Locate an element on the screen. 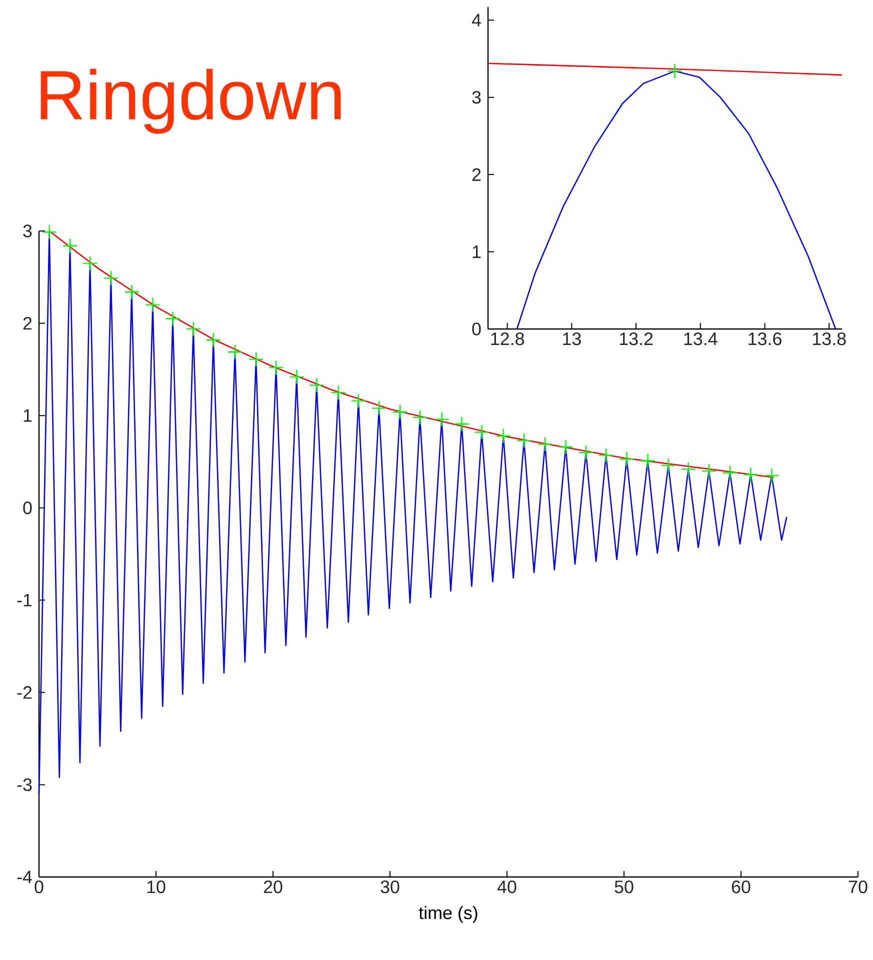  x-tick-label: 10 is located at coordinates (156, 887).